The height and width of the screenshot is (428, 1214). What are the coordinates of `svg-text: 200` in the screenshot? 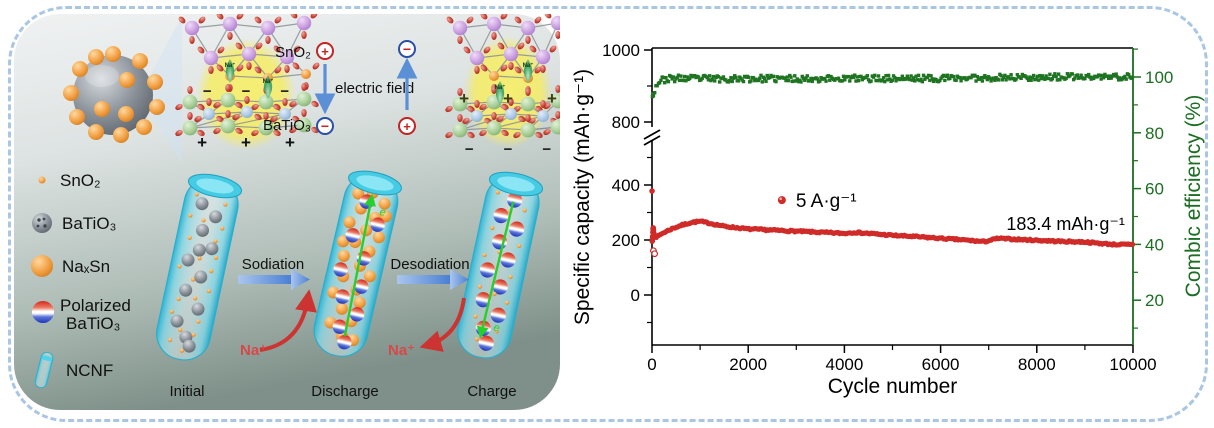 It's located at (626, 240).